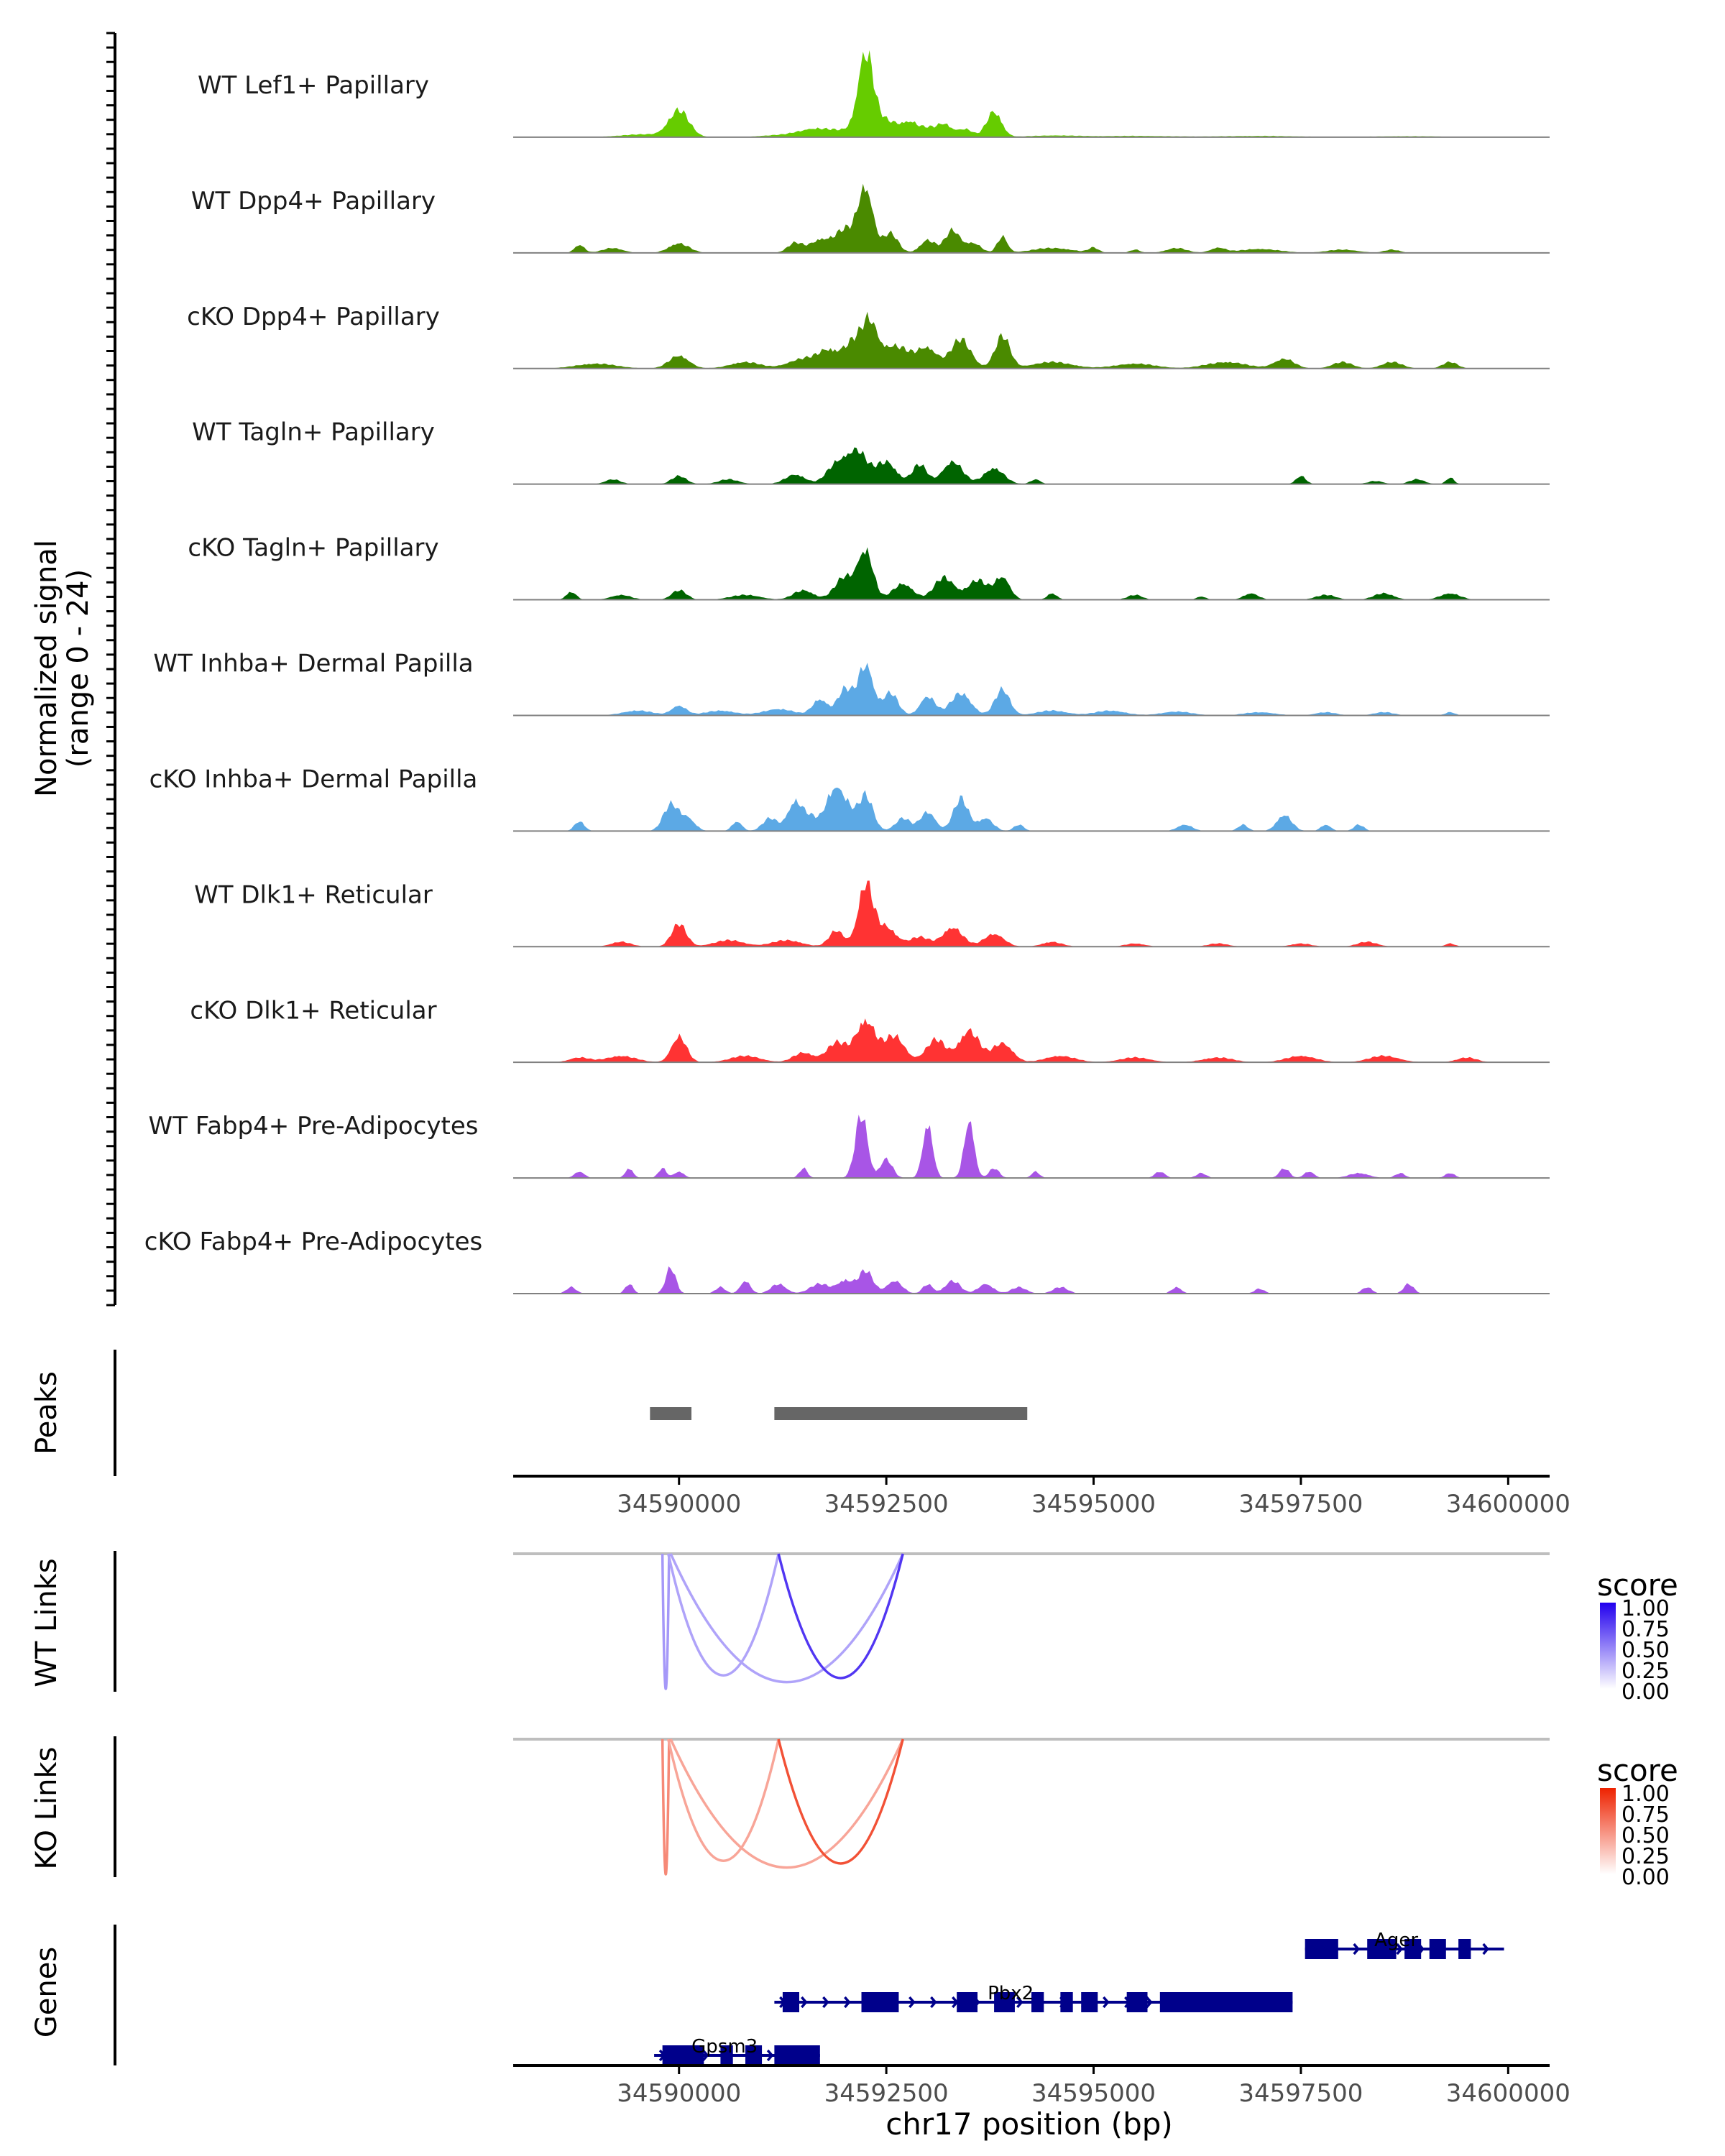 This screenshot has width=1725, height=2156. I want to click on coverage-track: WT Tagln+ Papillary, so click(871, 452).